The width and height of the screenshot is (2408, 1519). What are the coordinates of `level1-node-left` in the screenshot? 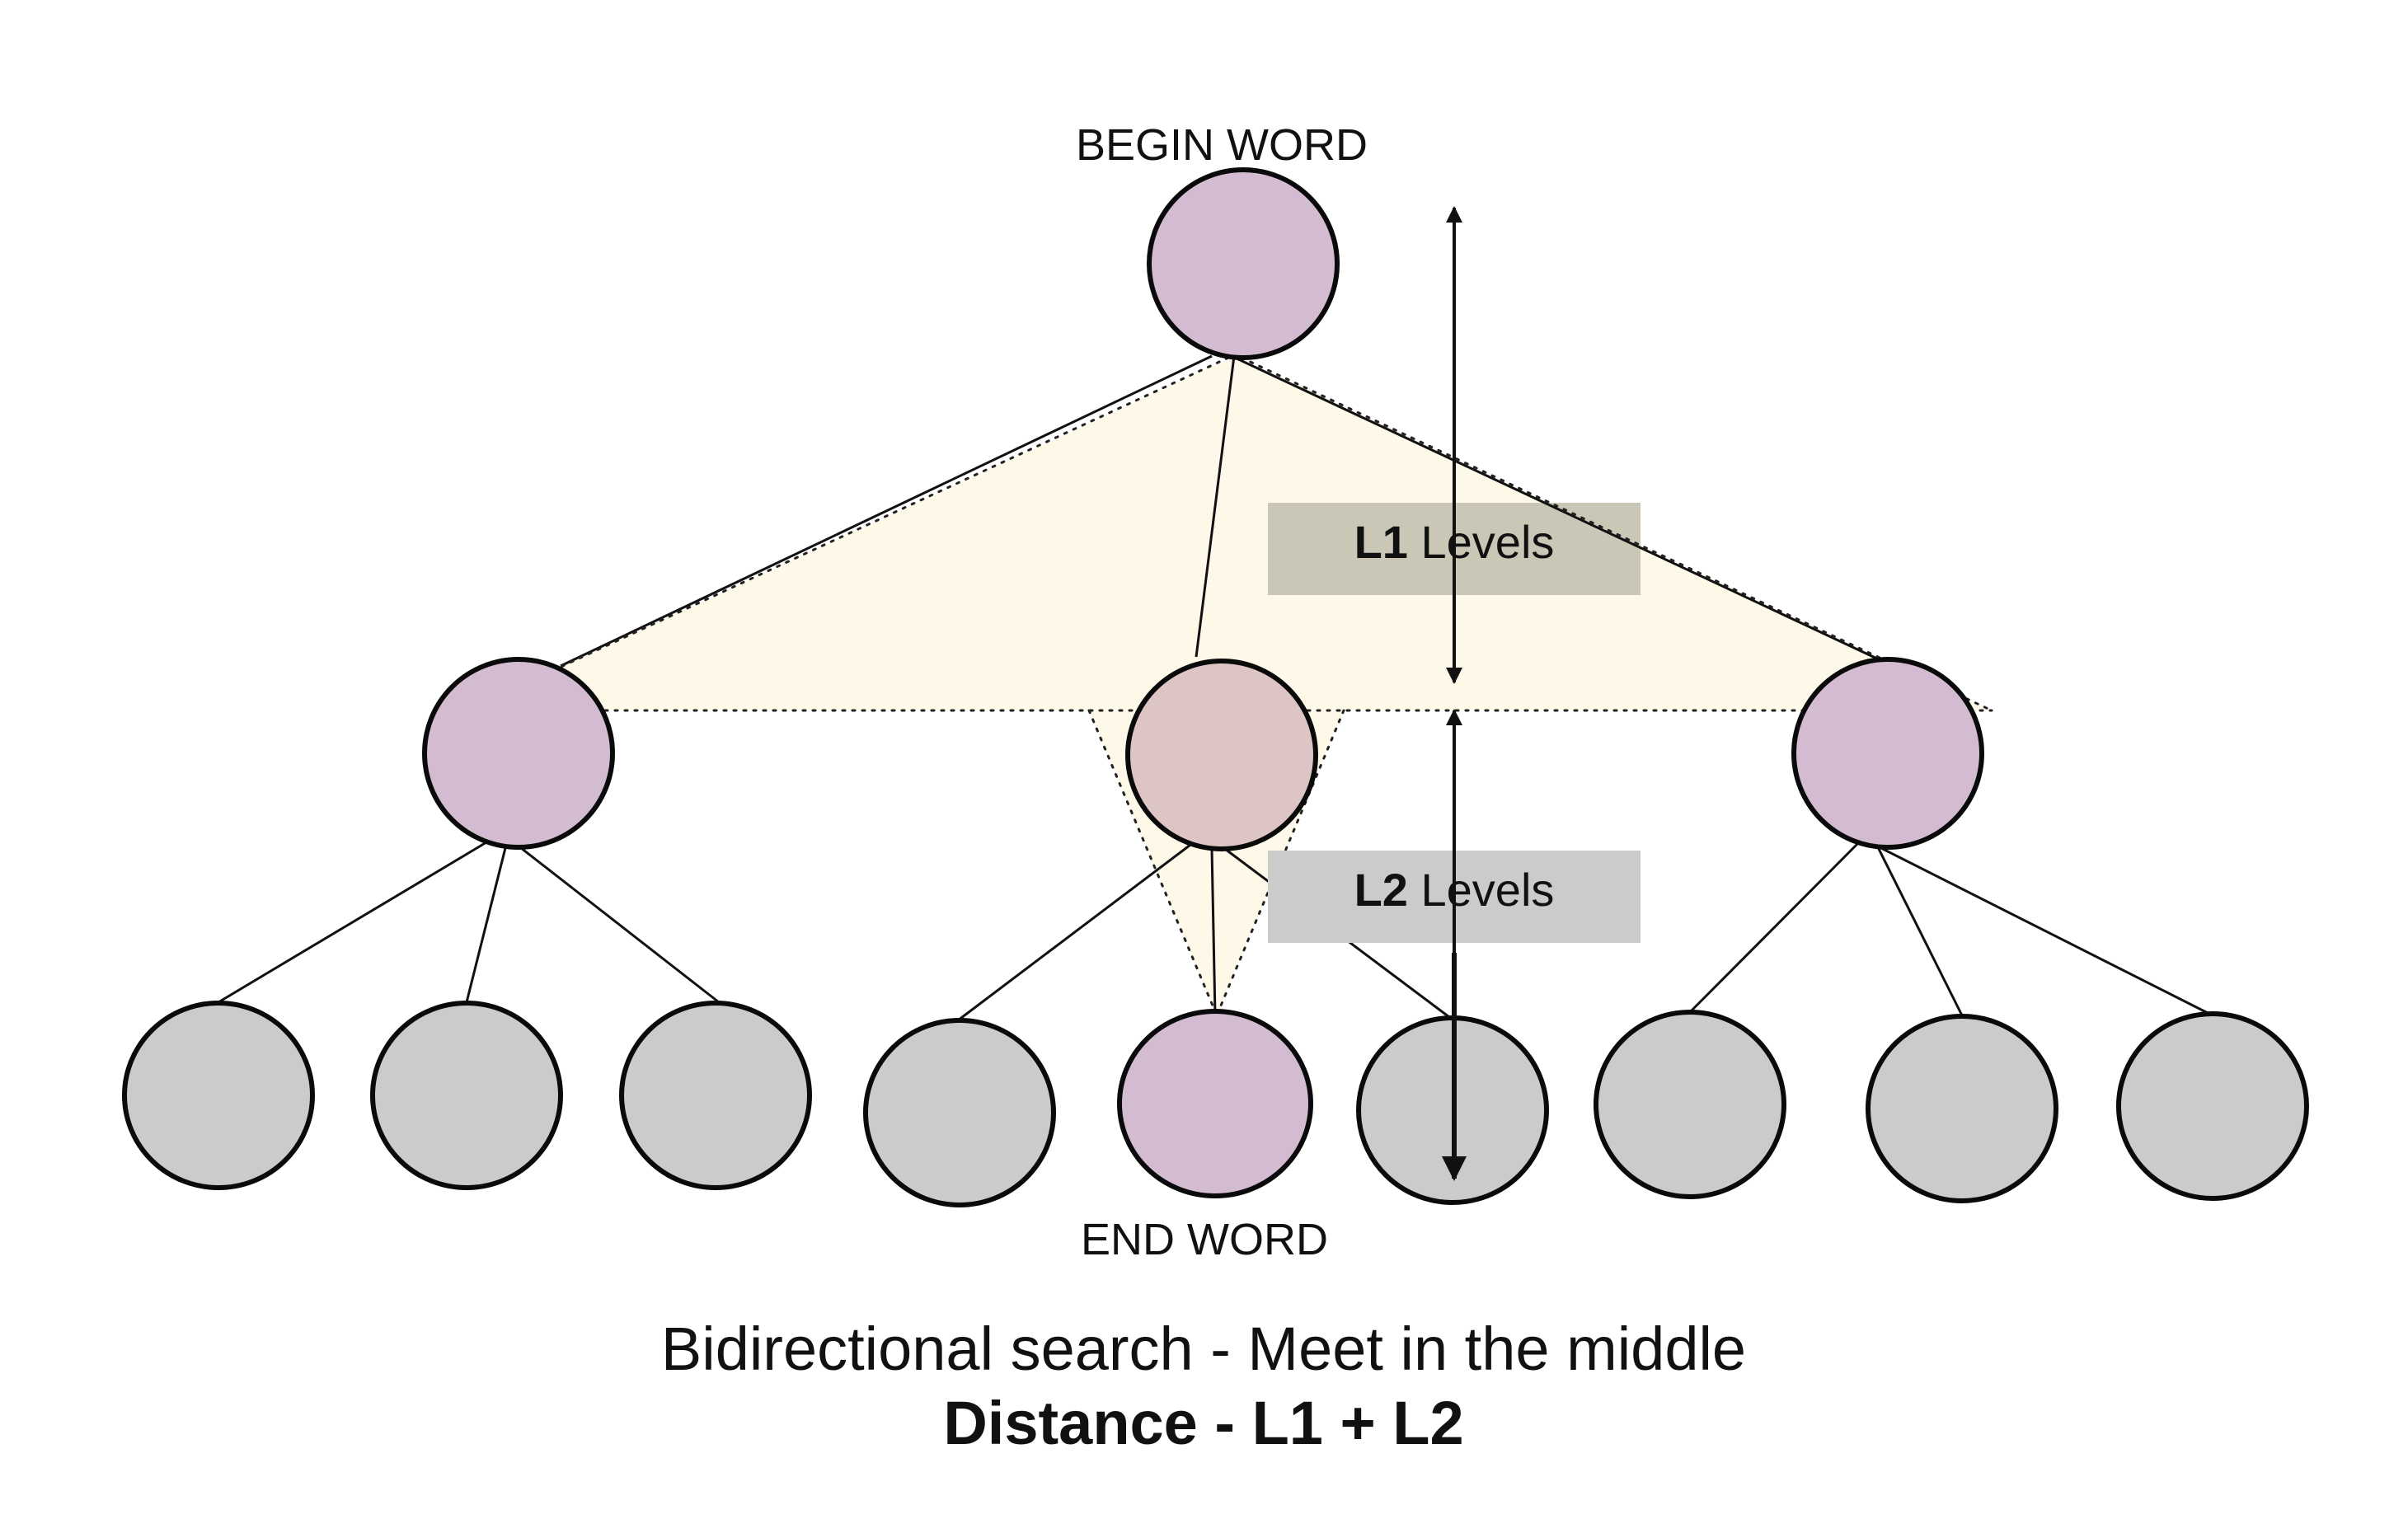 It's located at (518, 753).